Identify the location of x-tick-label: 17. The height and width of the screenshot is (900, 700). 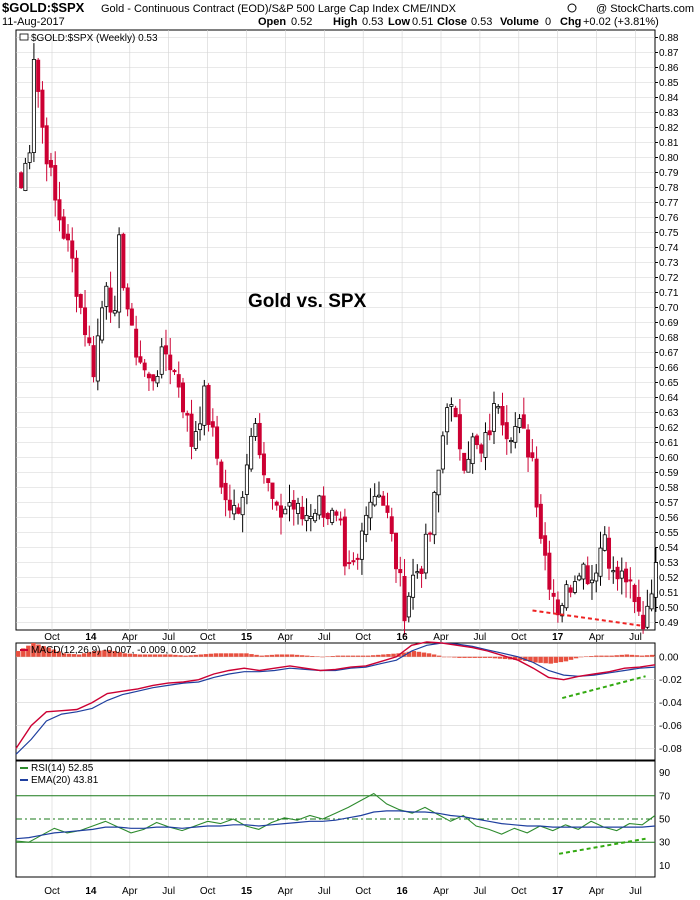
(558, 891).